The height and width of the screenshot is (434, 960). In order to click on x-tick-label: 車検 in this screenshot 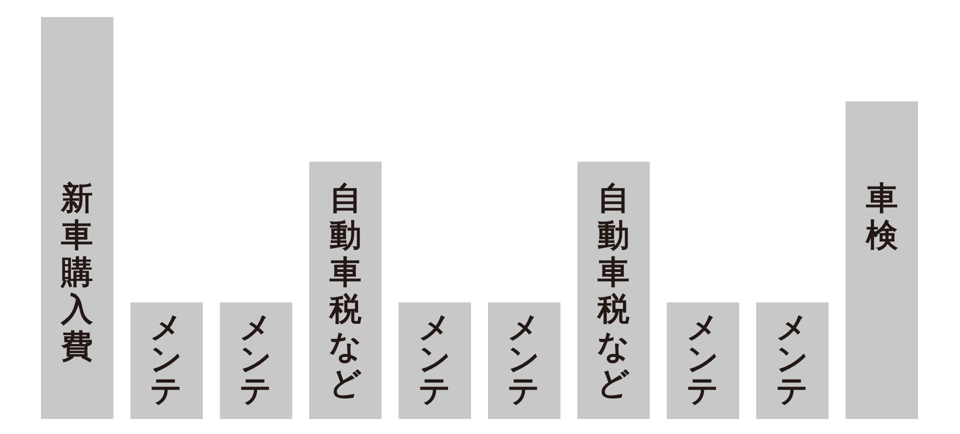, I will do `click(881, 216)`.